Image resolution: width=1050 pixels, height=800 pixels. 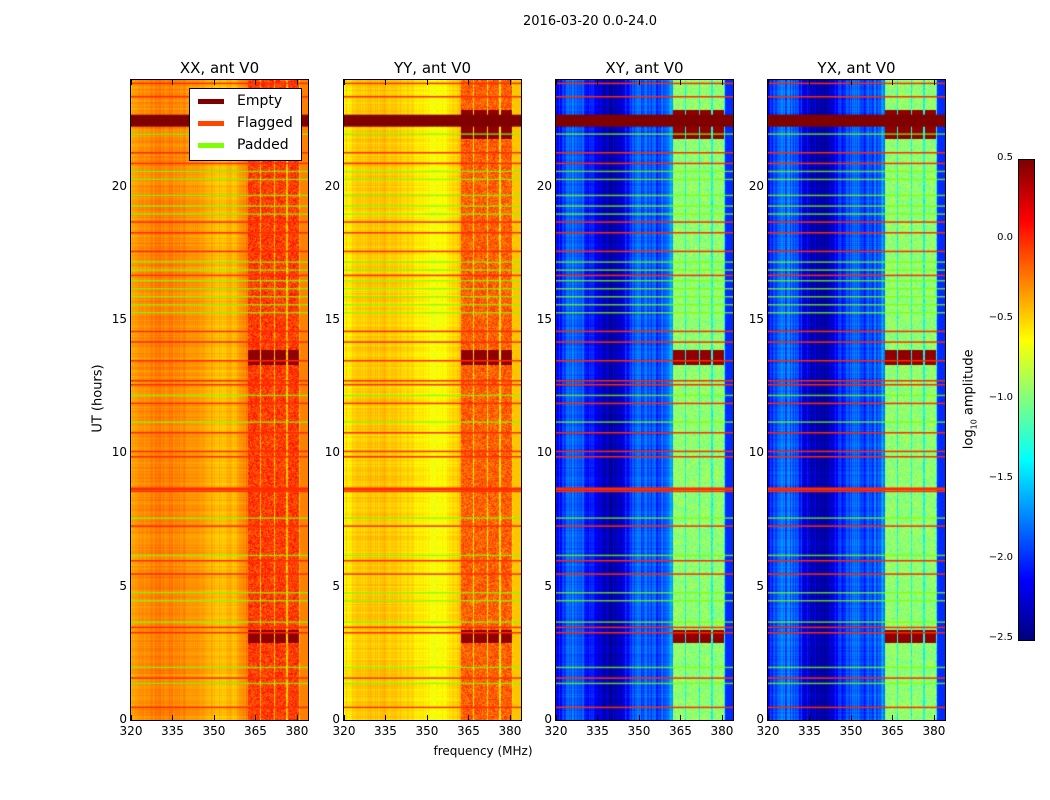 I want to click on colorbar-label: log10 amplitude, so click(x=970, y=399).